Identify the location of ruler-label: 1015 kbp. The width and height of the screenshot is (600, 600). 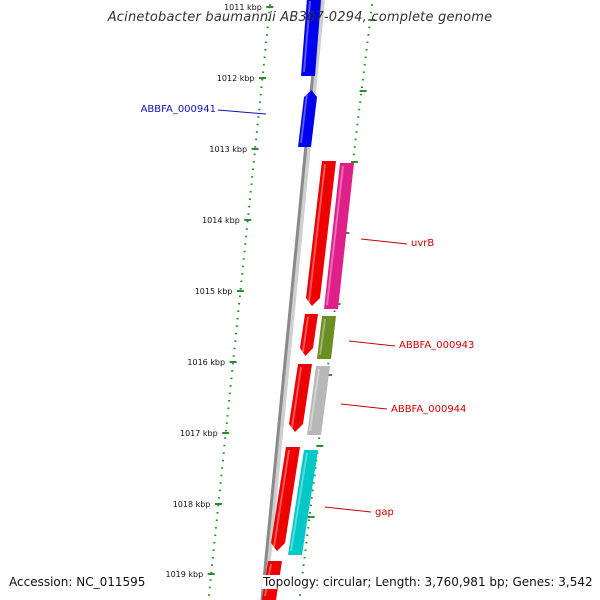
(214, 291).